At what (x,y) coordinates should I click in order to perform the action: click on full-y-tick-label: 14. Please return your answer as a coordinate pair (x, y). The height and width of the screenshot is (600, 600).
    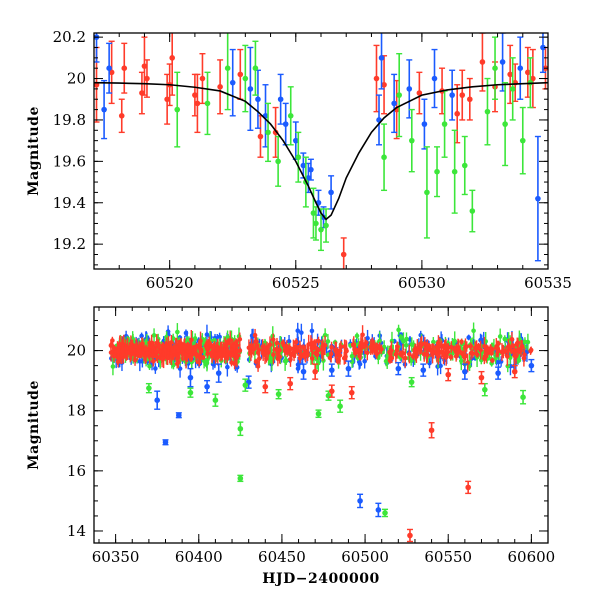
    Looking at the image, I should click on (76, 531).